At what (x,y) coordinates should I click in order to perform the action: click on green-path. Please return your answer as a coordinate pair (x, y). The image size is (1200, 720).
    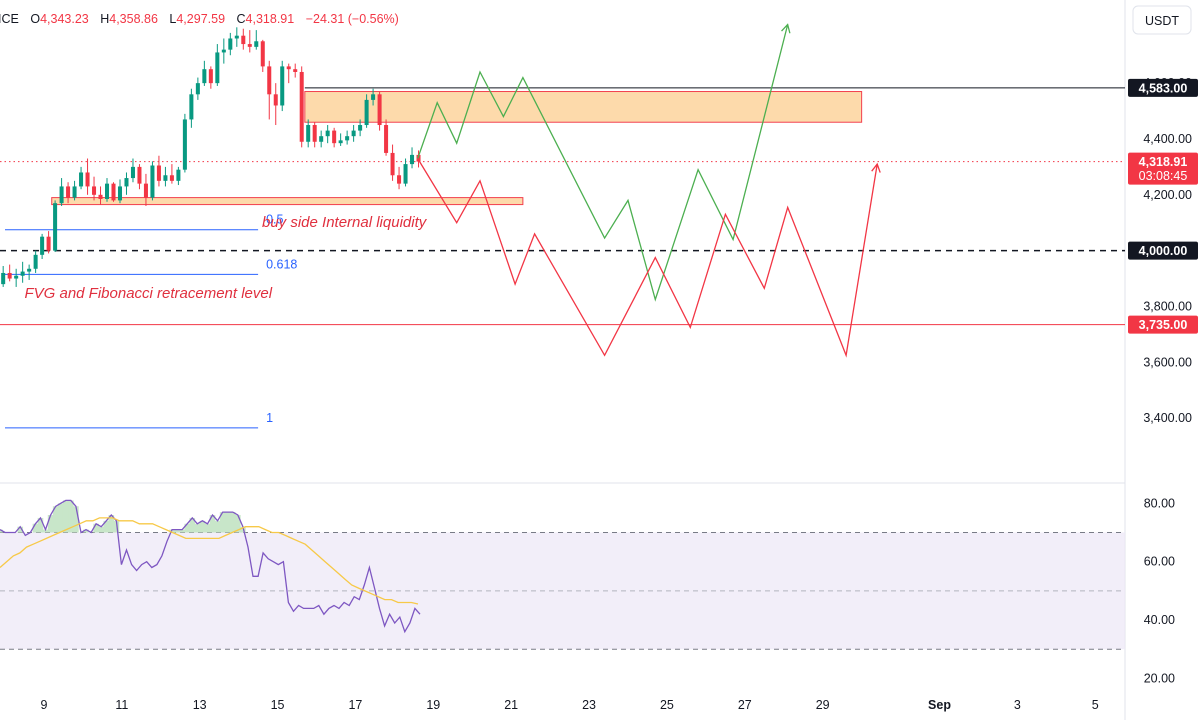
    Looking at the image, I should click on (603, 163).